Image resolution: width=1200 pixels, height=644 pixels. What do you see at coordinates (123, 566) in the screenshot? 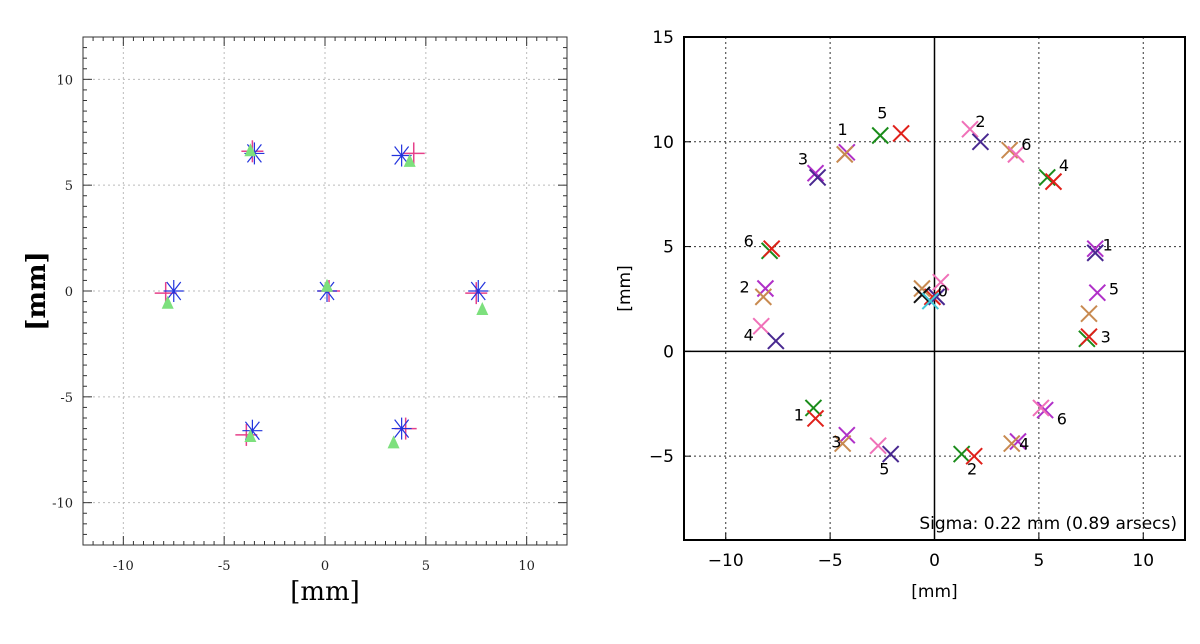
I see `left-x-tick-label: -10` at bounding box center [123, 566].